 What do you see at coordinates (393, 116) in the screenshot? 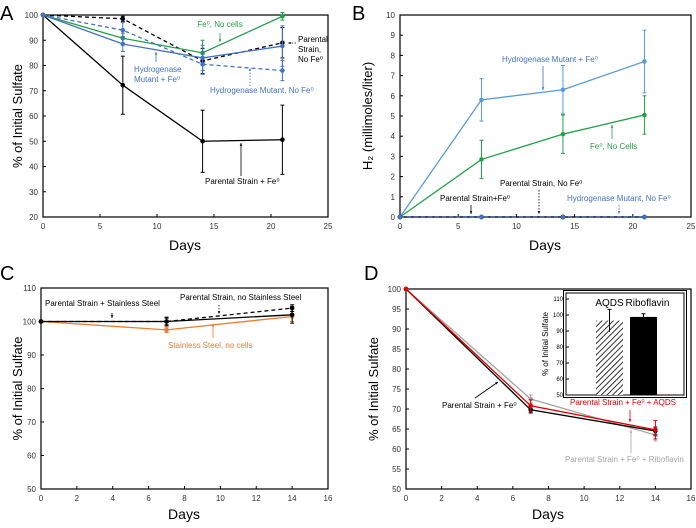
I see `y-tick-label: 5` at bounding box center [393, 116].